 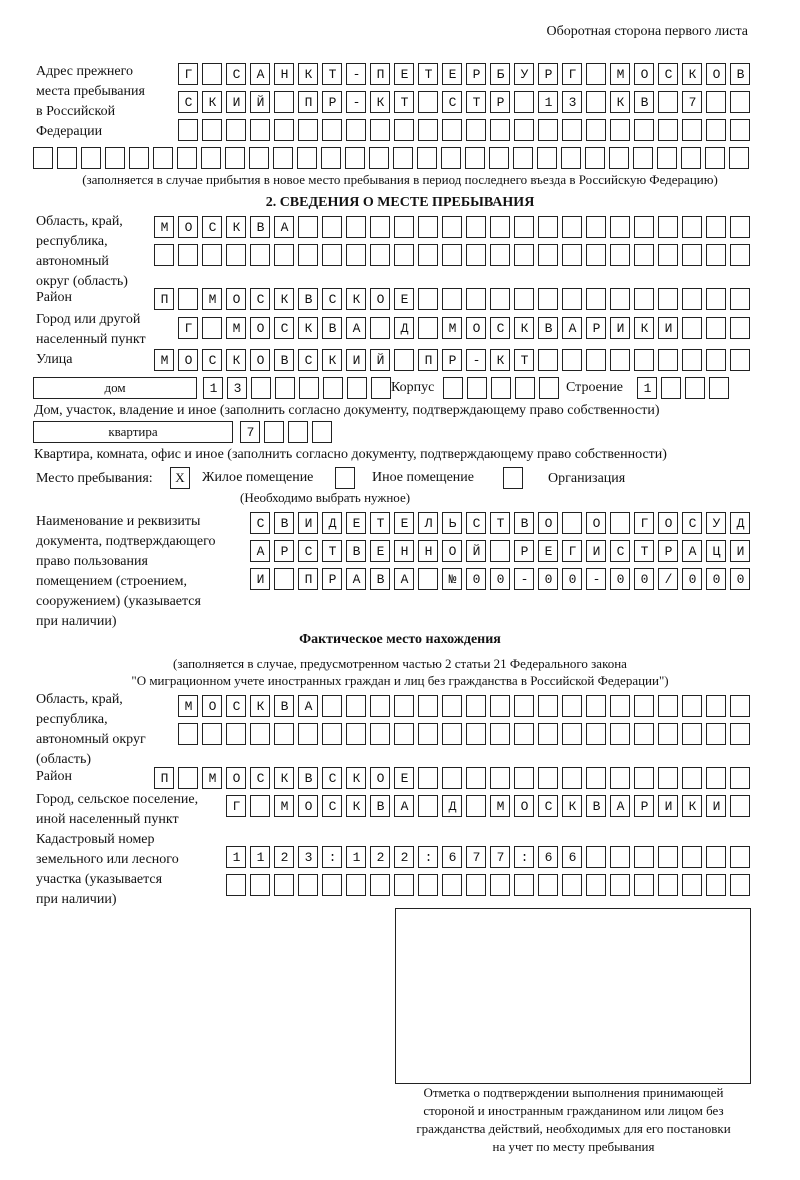 I want to click on flat-type-field: квартира, so click(x=133, y=432).